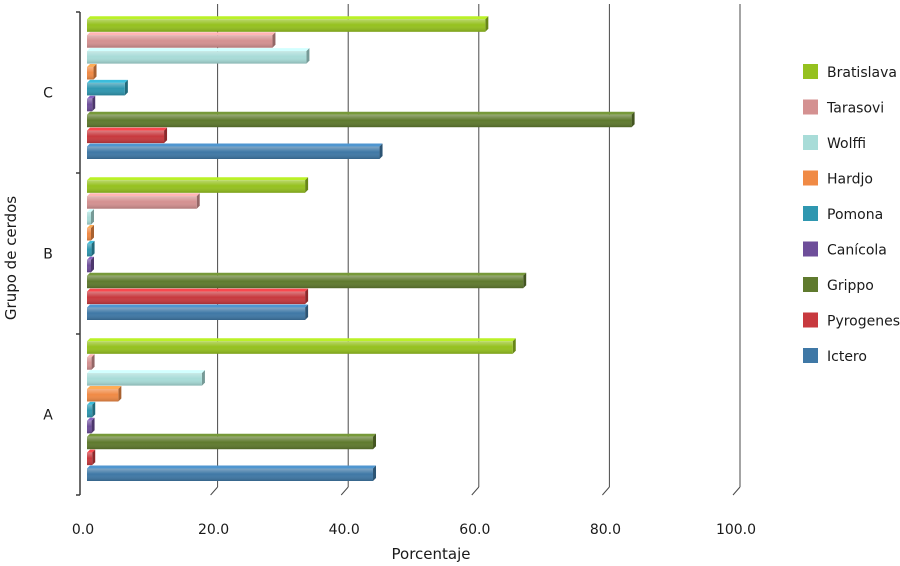  I want to click on legend-label: Canícola, so click(857, 251).